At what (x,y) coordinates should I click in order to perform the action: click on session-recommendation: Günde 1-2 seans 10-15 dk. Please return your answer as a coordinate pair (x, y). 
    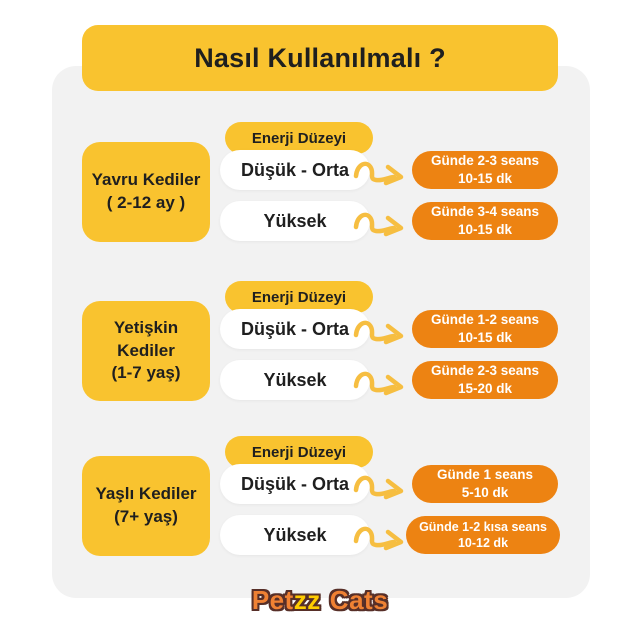
    Looking at the image, I should click on (485, 329).